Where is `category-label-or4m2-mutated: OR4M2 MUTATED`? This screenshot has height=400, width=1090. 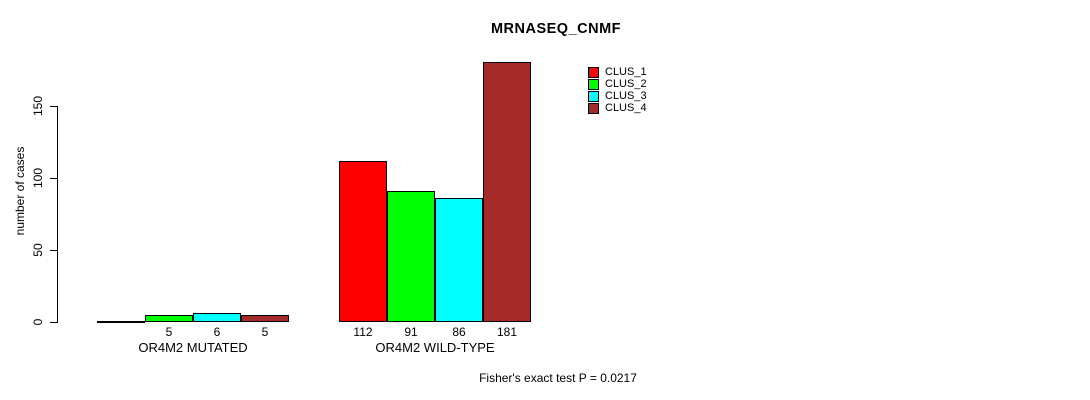
category-label-or4m2-mutated: OR4M2 MUTATED is located at coordinates (193, 347).